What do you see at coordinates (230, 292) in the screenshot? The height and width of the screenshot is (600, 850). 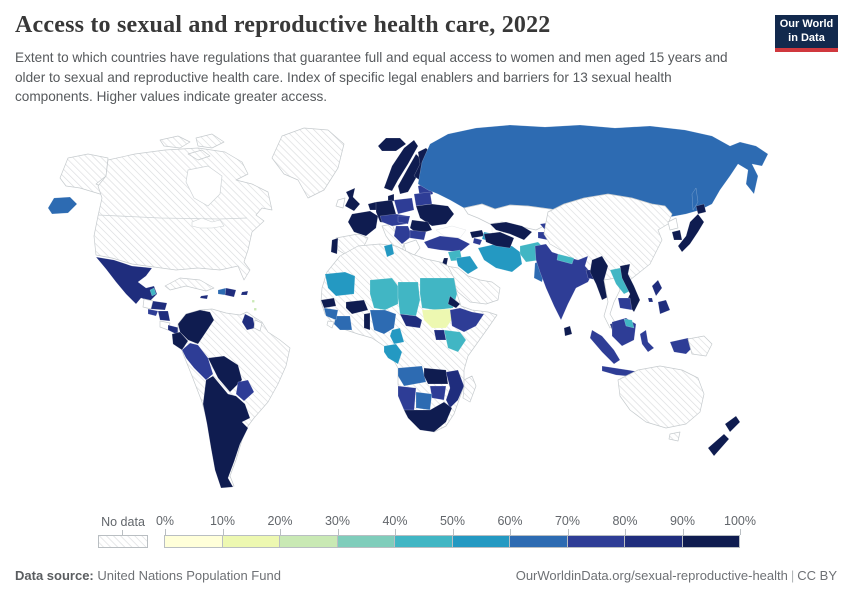 I see `country-dominican-republic` at bounding box center [230, 292].